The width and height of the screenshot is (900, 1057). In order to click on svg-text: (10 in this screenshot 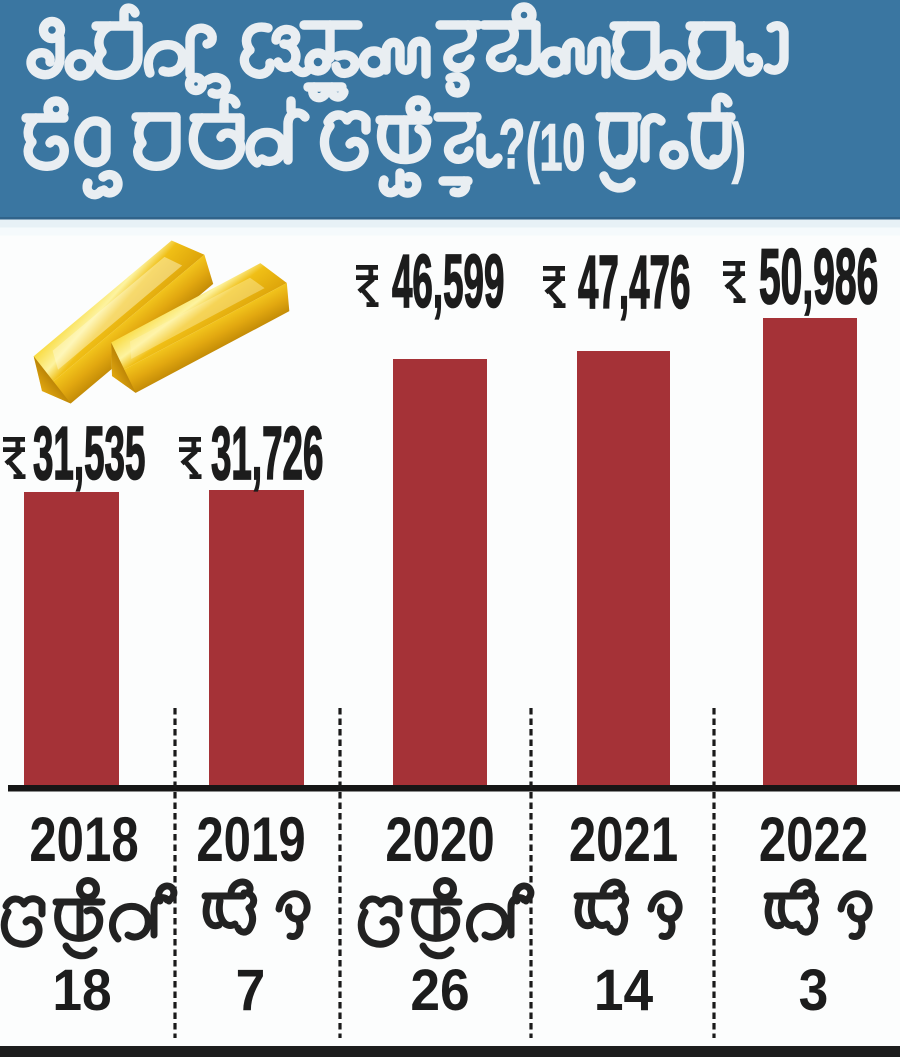, I will do `click(555, 147)`.